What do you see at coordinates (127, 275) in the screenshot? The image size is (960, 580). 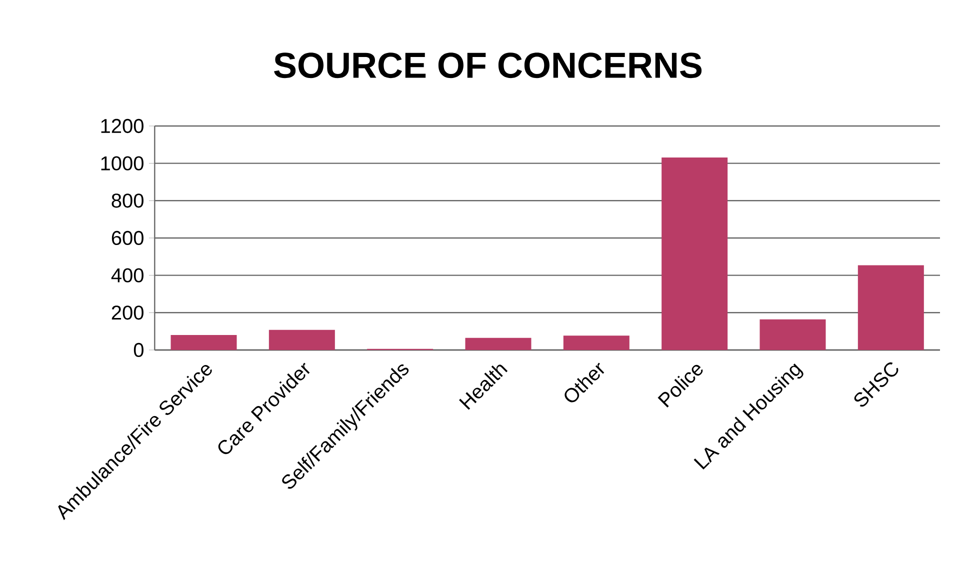 I see `y-tick-label: 400` at bounding box center [127, 275].